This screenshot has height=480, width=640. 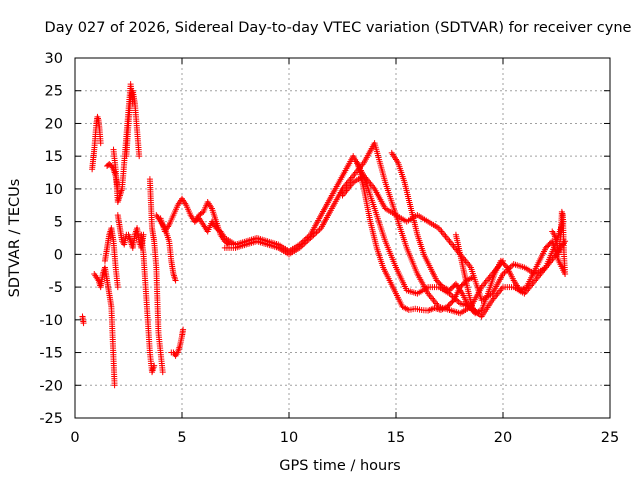 I want to click on series-early-k, so click(x=156, y=276).